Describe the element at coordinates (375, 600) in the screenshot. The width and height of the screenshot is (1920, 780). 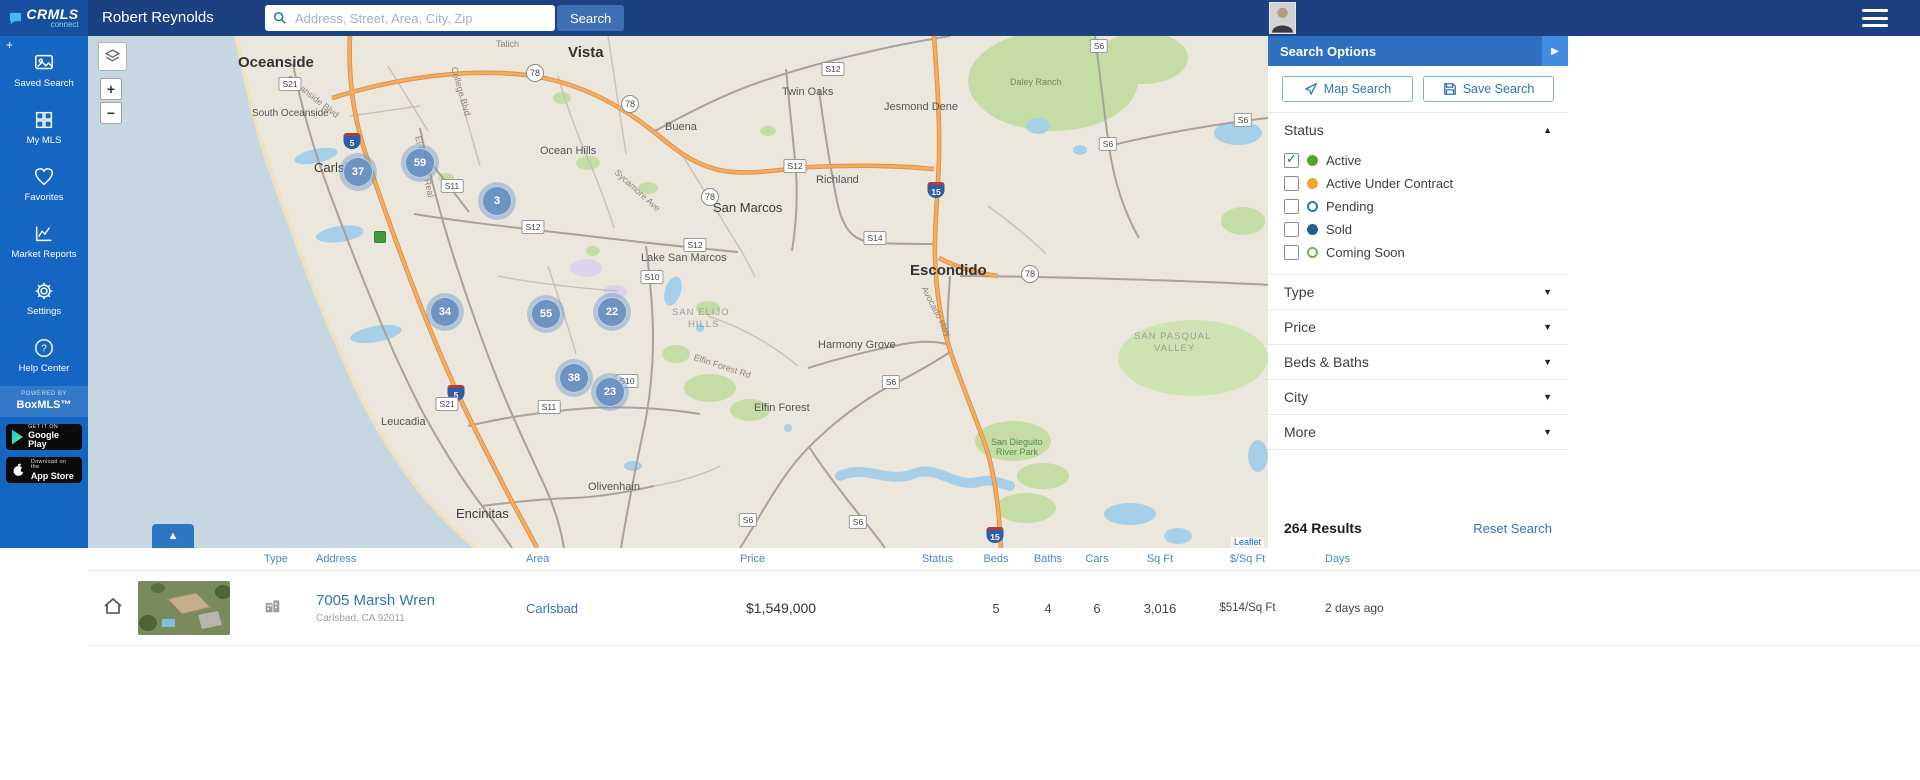
I see `listing-address-link: 7005 Marsh Wren` at that location.